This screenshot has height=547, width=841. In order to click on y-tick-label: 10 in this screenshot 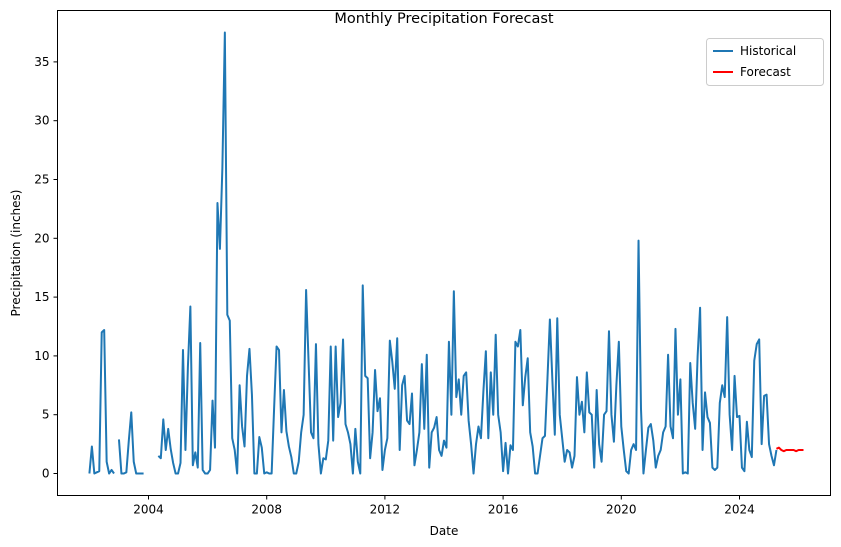, I will do `click(41, 356)`.